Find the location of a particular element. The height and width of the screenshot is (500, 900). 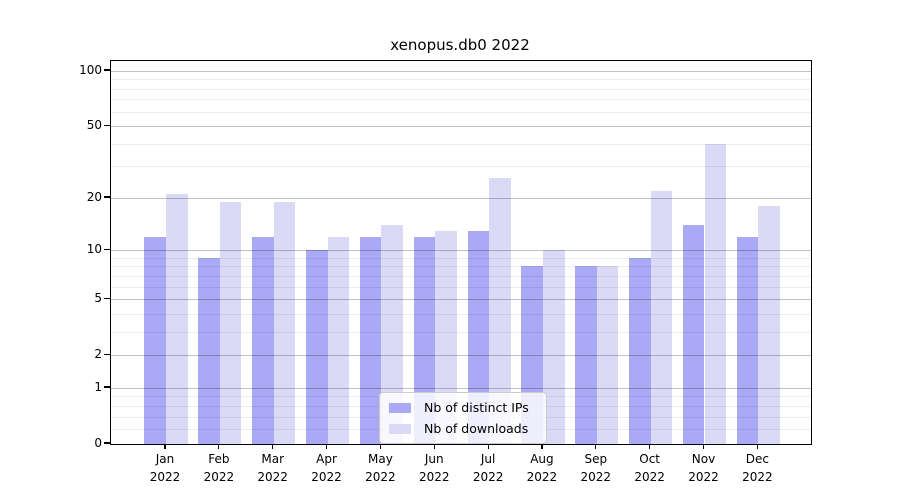

x-tick-label-aug: Aug 2022 is located at coordinates (542, 468).